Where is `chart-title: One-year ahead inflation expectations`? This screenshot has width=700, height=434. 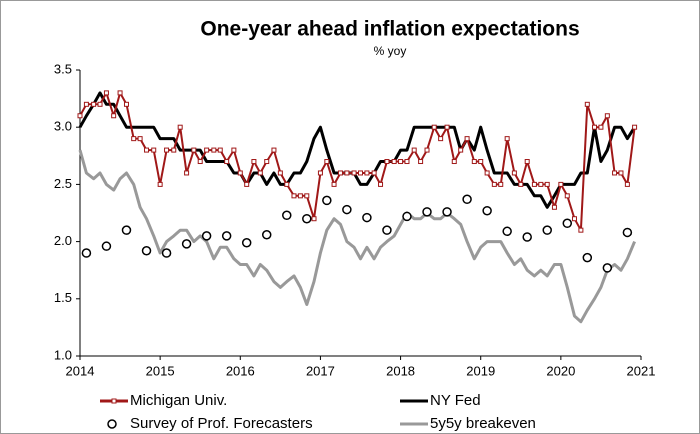 chart-title: One-year ahead inflation expectations is located at coordinates (389, 29).